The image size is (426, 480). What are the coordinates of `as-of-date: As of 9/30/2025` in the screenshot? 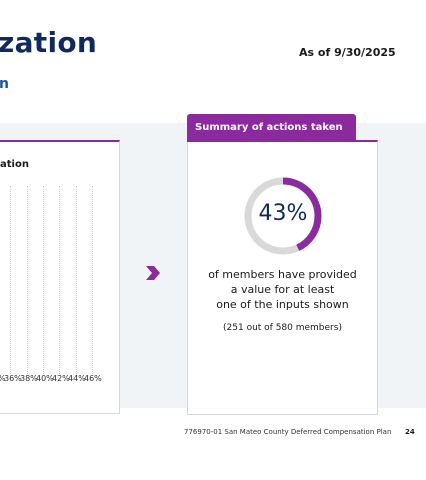 It's located at (347, 52).